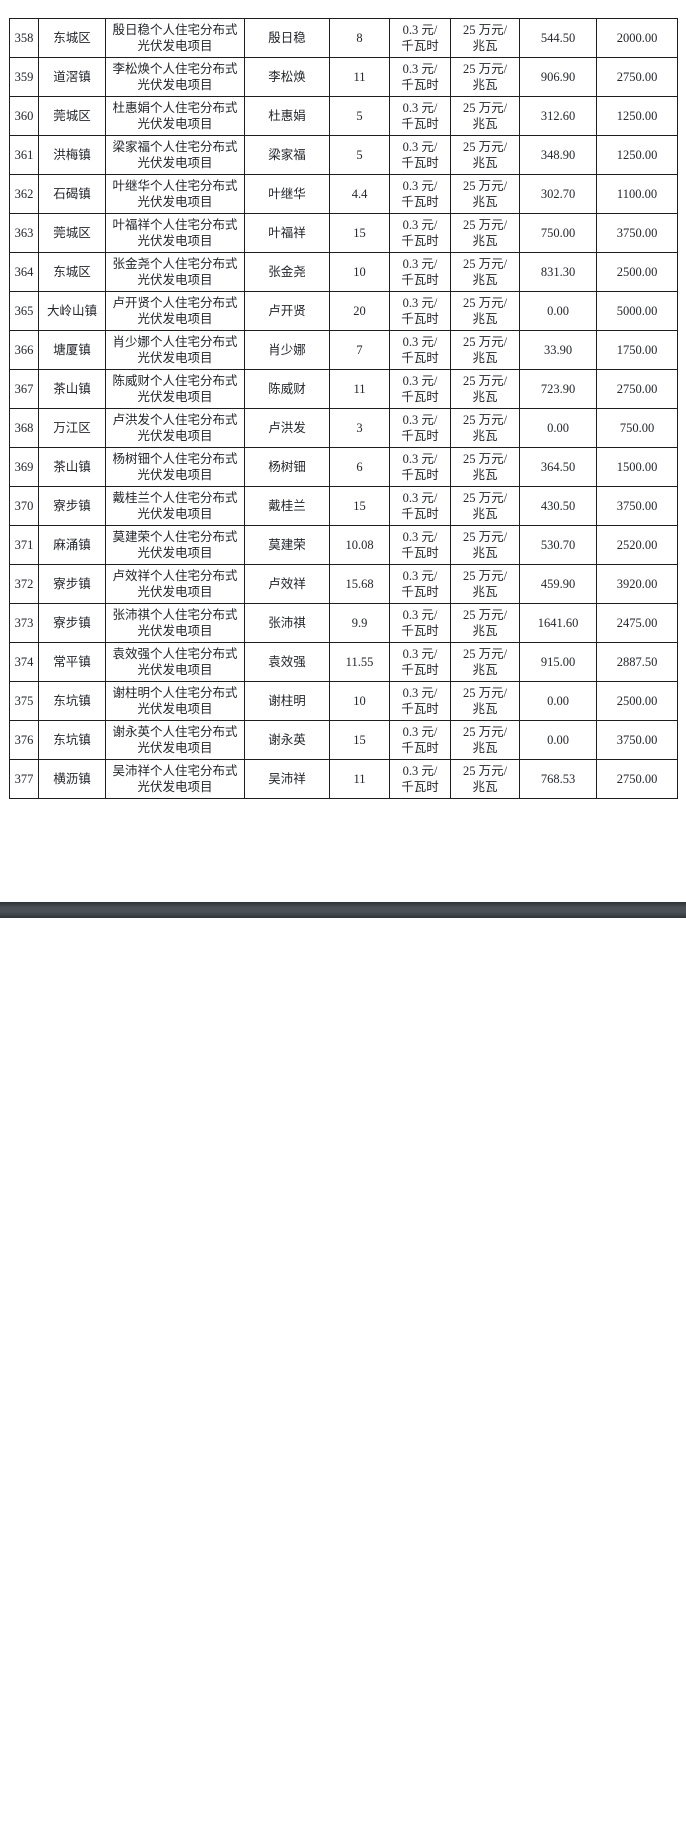  I want to click on cell-row-number: 377, so click(24, 779).